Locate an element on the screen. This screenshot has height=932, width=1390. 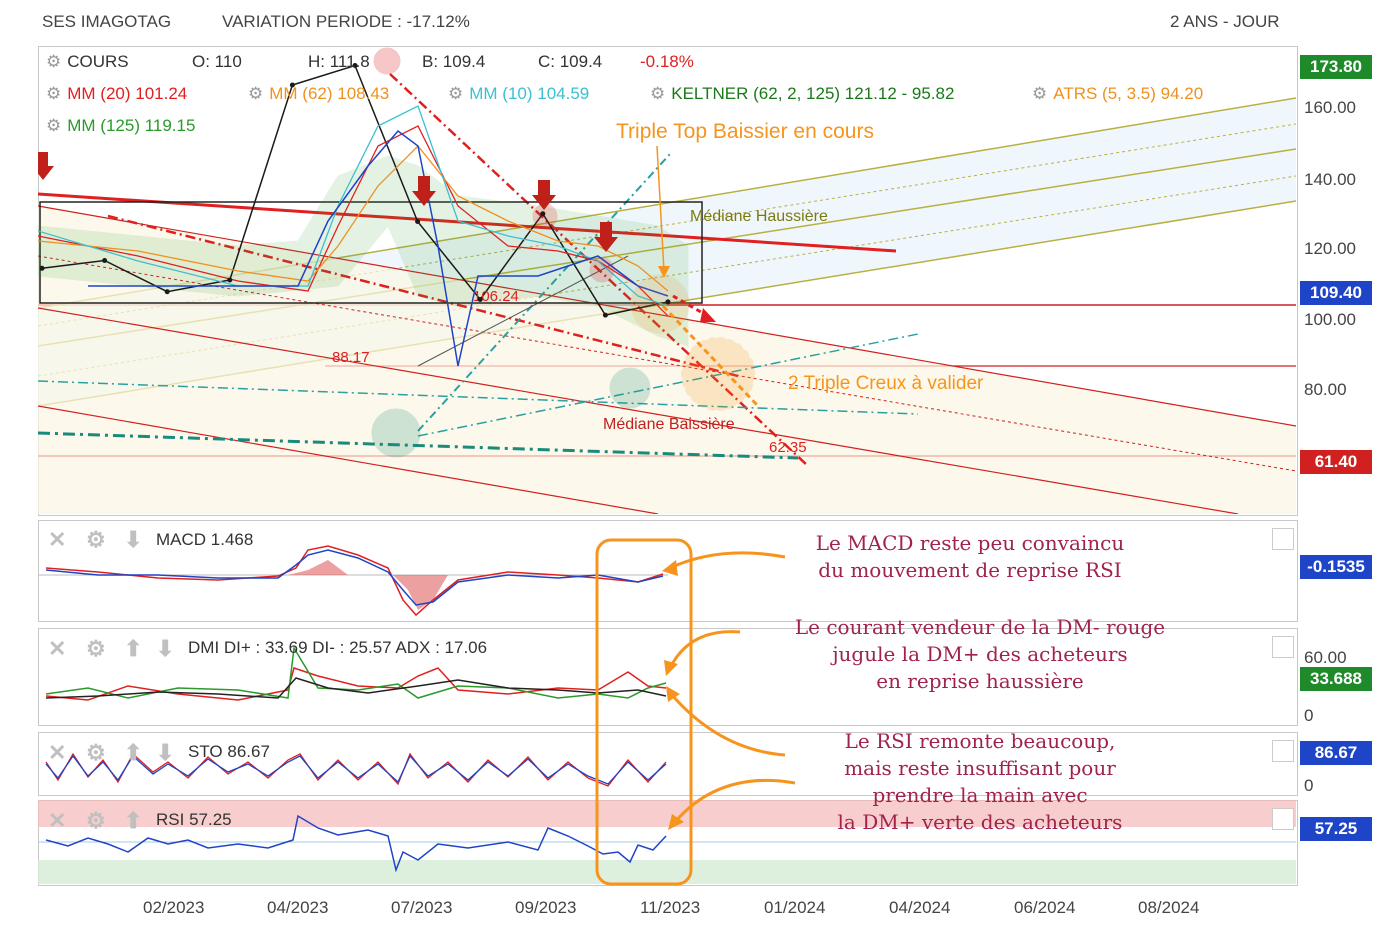
close-value: C: 109.4 is located at coordinates (570, 61).